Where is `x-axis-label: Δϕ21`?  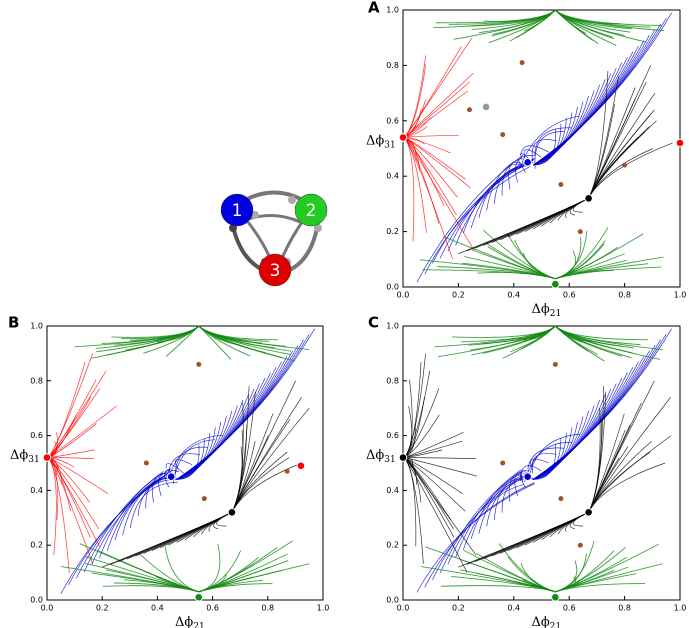
x-axis-label: Δϕ21 is located at coordinates (547, 310).